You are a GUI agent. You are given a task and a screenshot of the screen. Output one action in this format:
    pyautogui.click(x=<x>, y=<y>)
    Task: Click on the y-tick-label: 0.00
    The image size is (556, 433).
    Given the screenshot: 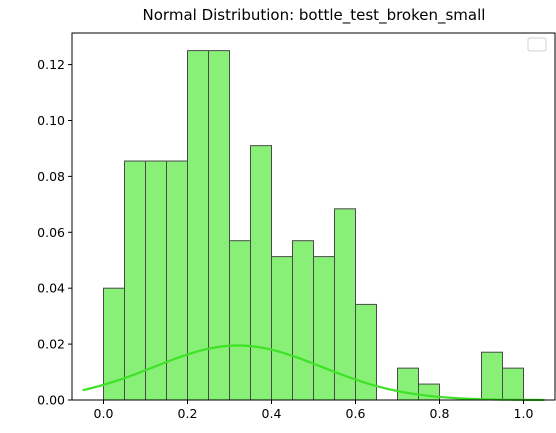 What is the action you would take?
    pyautogui.click(x=51, y=400)
    